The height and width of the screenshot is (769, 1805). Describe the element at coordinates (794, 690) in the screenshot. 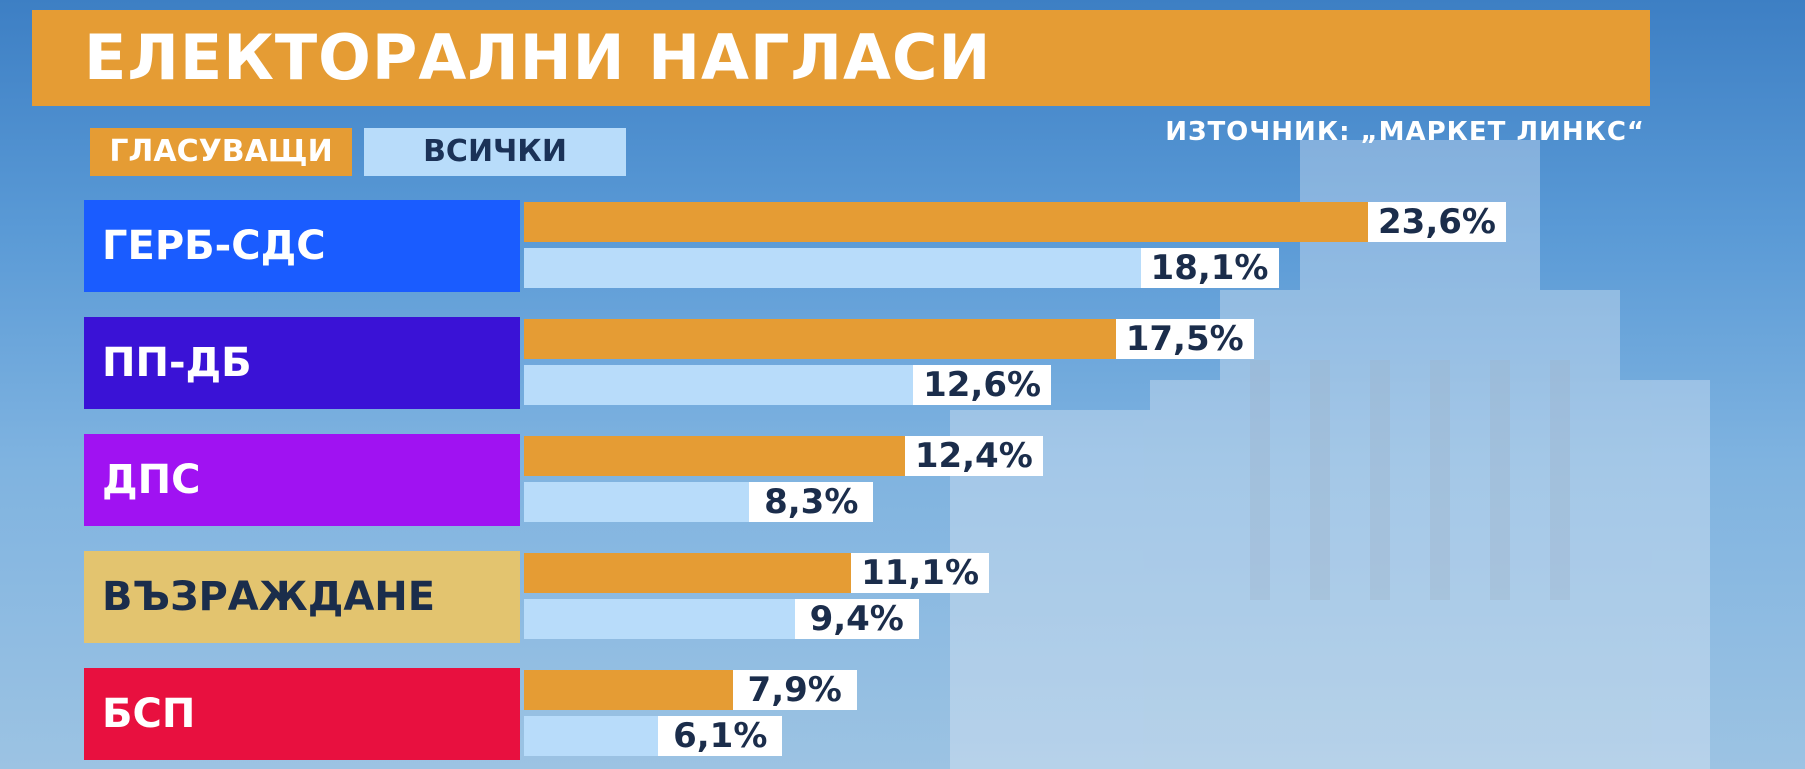

I see `value-label: 7,9%` at that location.